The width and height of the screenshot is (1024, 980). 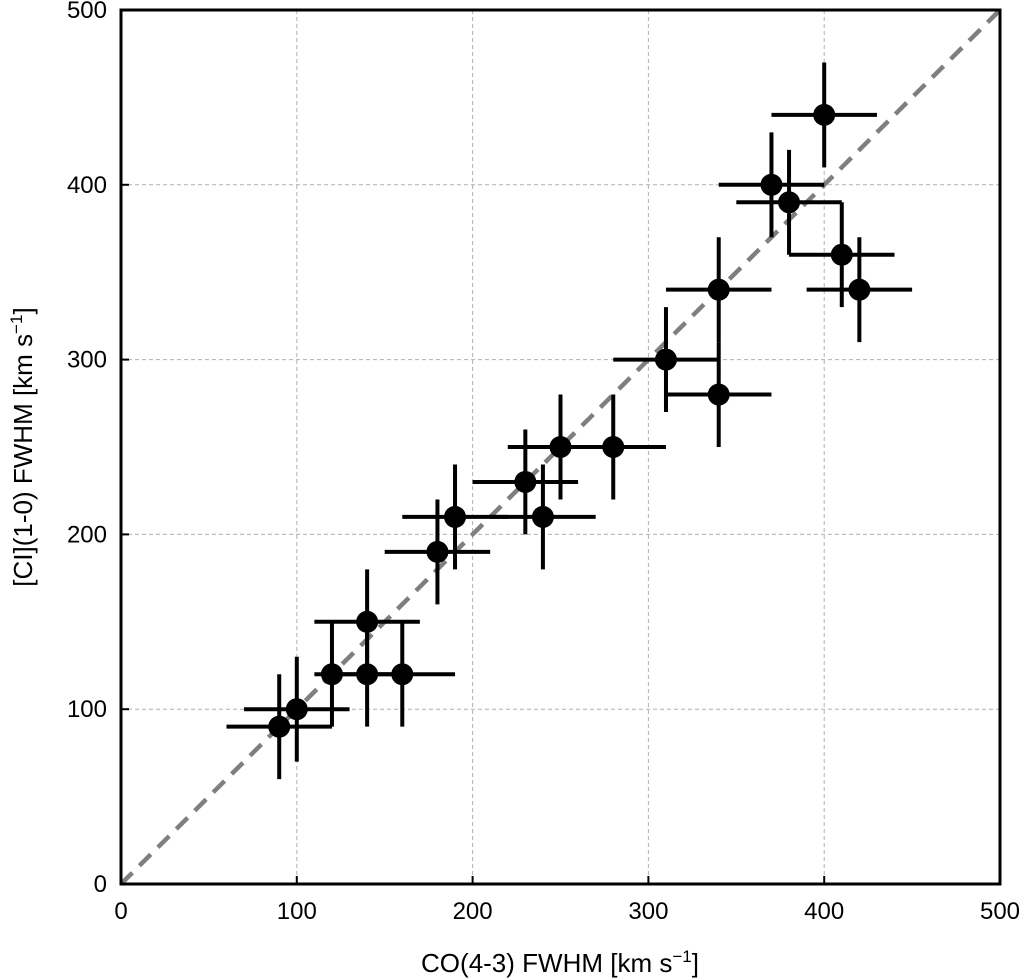 I want to click on x-tick-label: 400, so click(x=824, y=911).